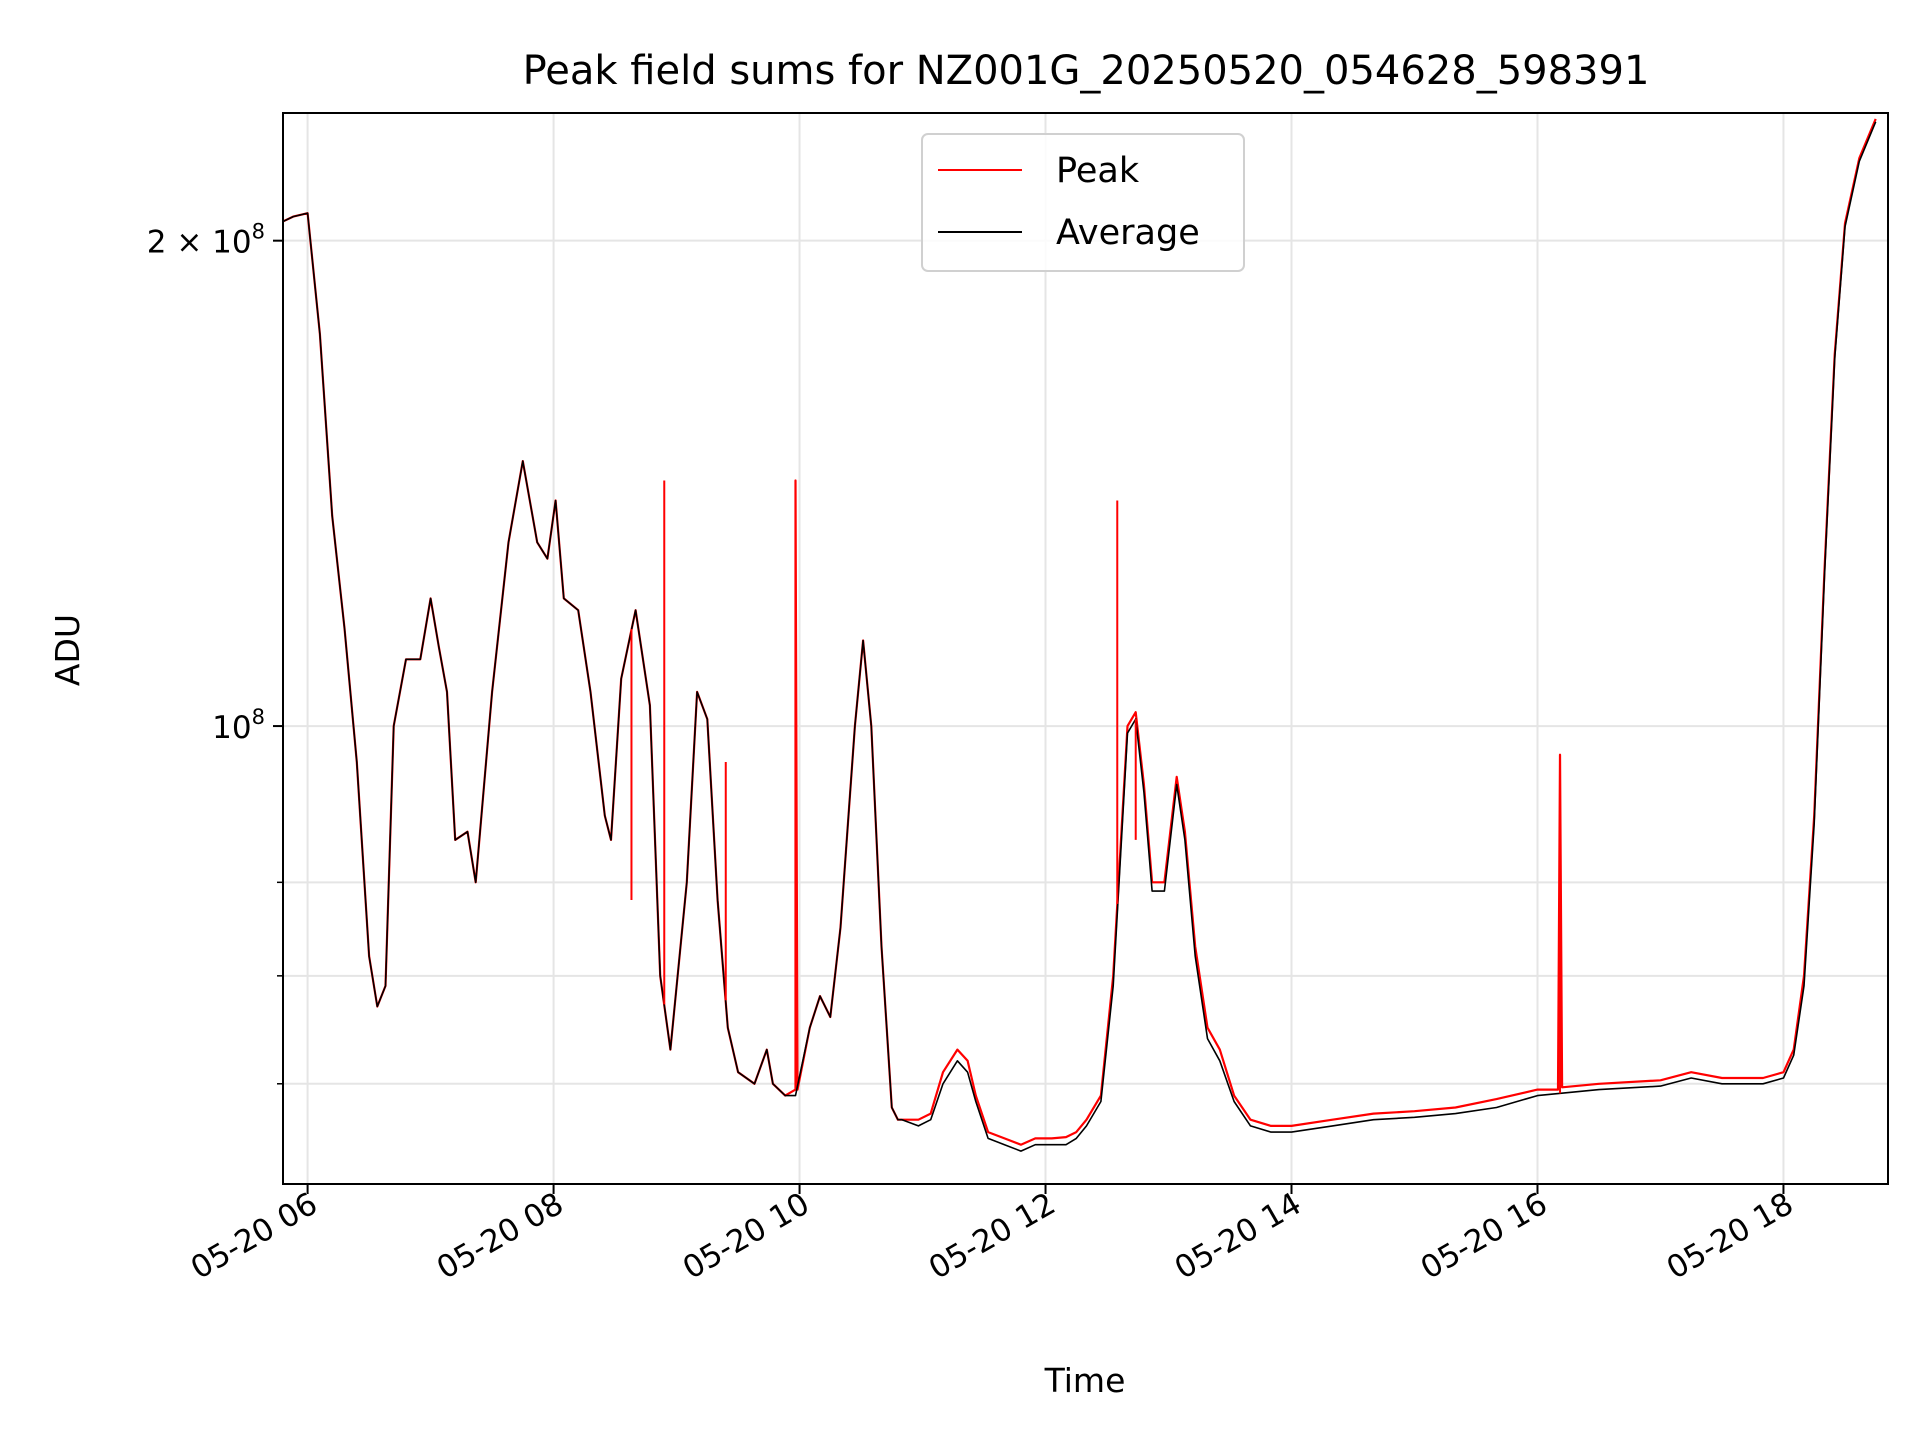  I want to click on legend-box, so click(1083, 202).